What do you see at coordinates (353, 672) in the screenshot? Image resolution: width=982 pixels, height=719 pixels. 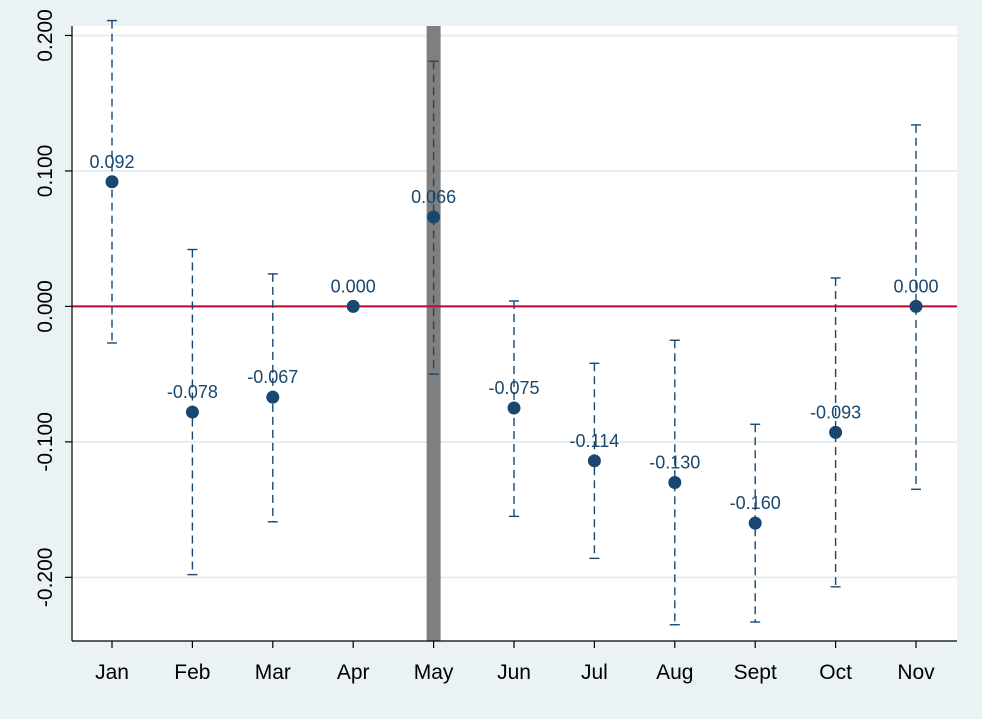 I see `x-tick-label: Apr` at bounding box center [353, 672].